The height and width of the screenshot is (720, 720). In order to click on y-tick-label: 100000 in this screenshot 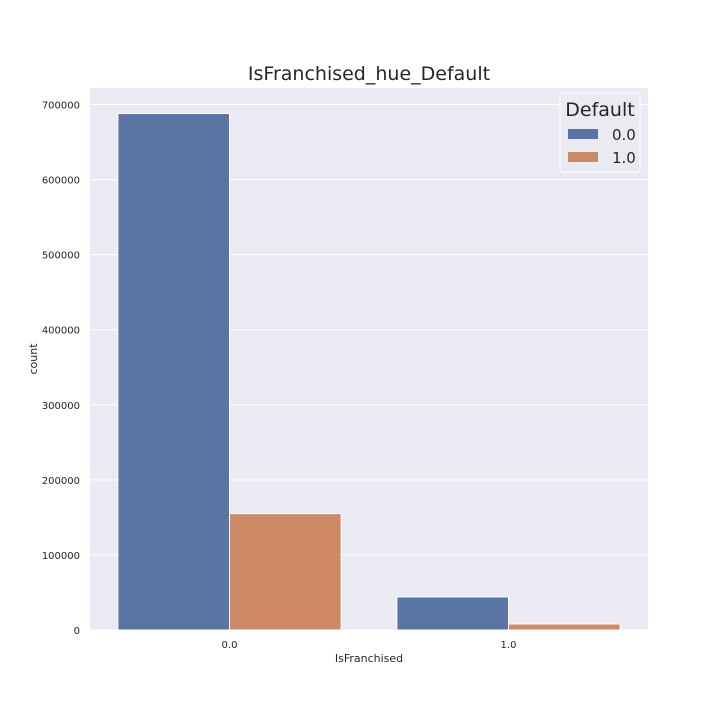, I will do `click(61, 556)`.